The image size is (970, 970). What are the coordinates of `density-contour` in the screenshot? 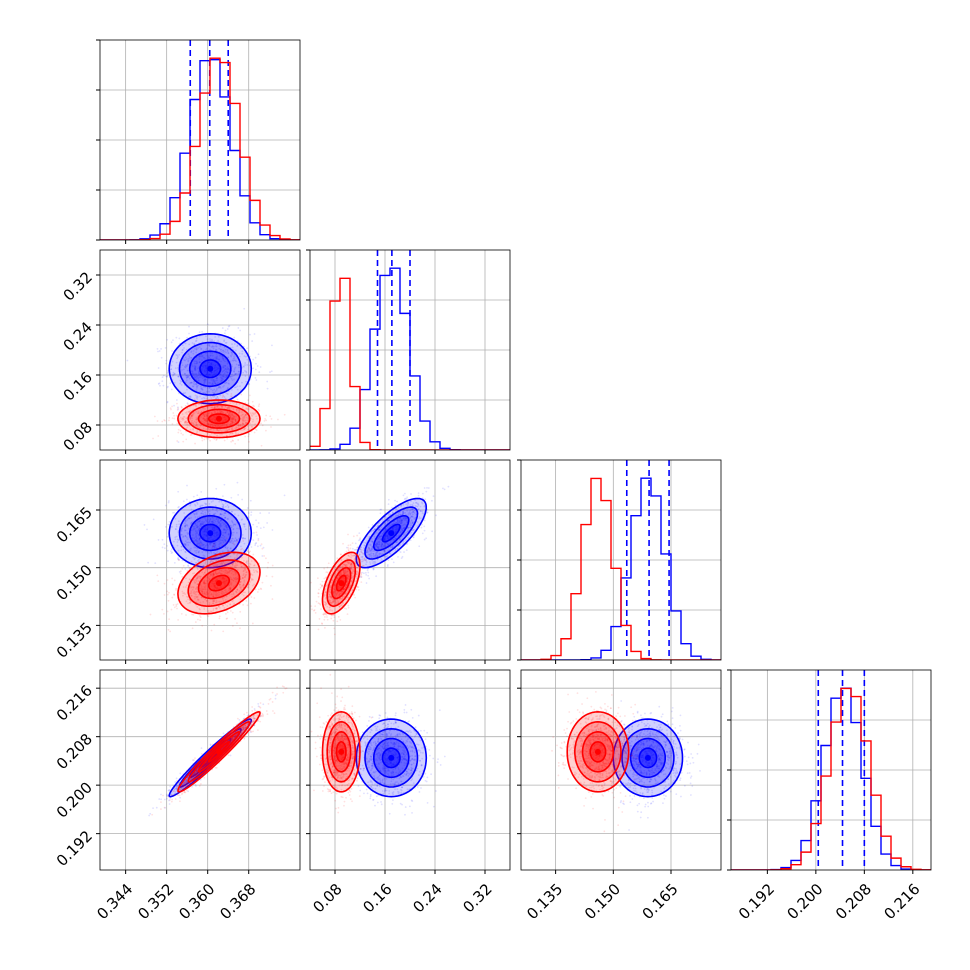 It's located at (210, 533).